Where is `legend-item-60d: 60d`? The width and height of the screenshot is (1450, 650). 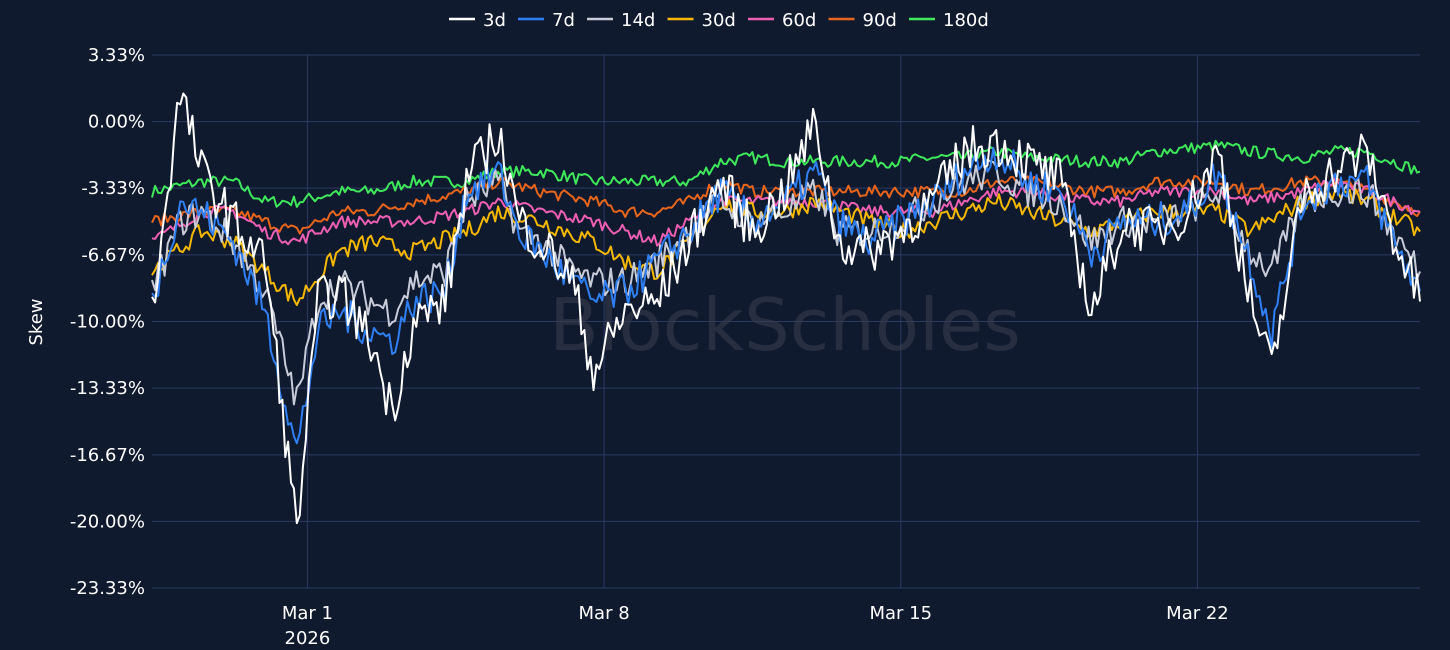 legend-item-60d: 60d is located at coordinates (782, 20).